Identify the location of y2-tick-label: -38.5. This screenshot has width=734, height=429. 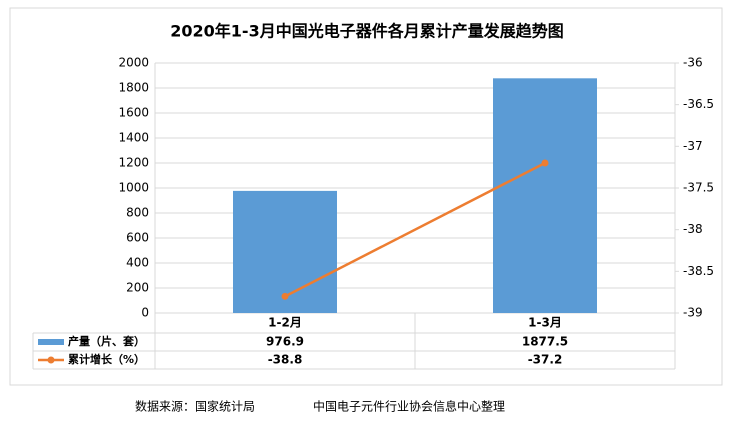
(698, 271).